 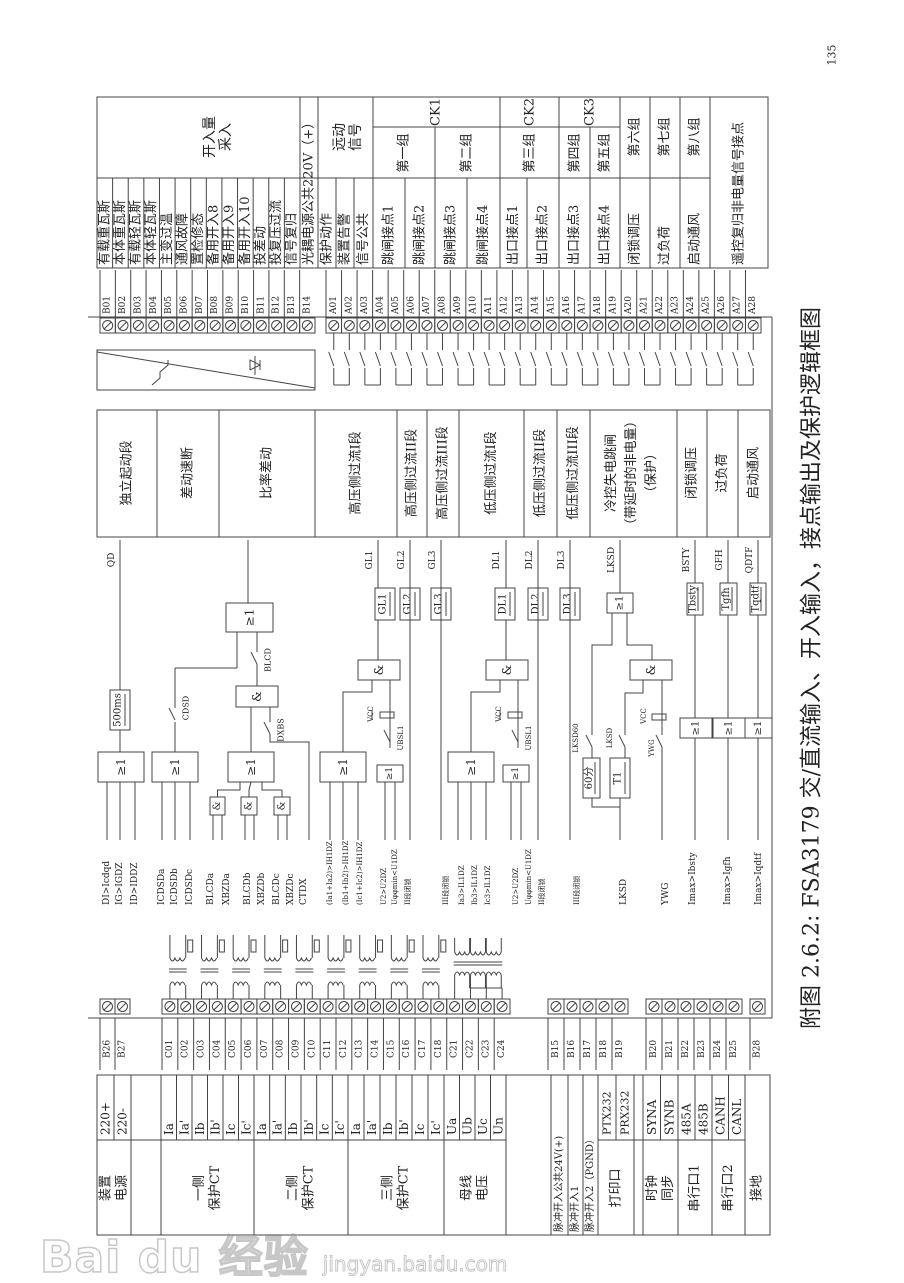 What do you see at coordinates (611, 473) in the screenshot?
I see `function-label: 冷控失电跳闸` at bounding box center [611, 473].